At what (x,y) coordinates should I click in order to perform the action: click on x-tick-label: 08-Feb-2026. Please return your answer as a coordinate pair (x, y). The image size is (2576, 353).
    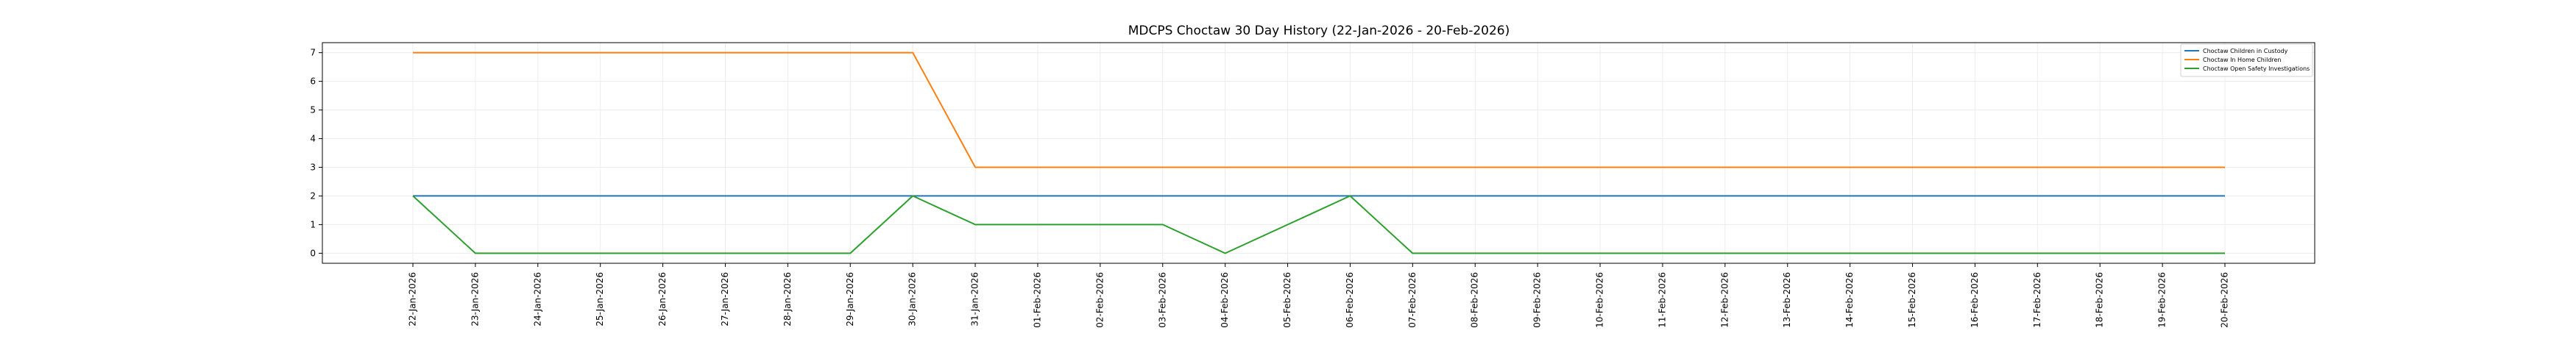
    Looking at the image, I should click on (1475, 300).